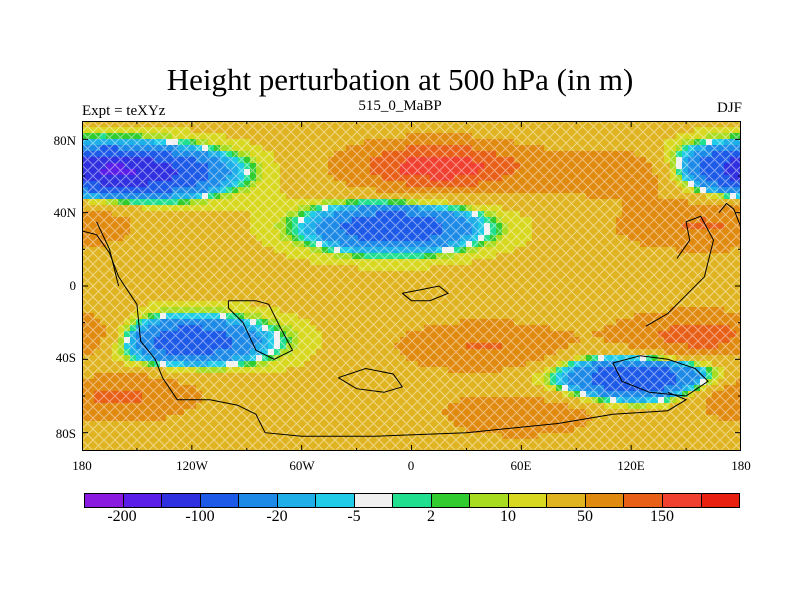 The width and height of the screenshot is (800, 600). What do you see at coordinates (124, 111) in the screenshot?
I see `experiment-label: Expt = teXYz` at bounding box center [124, 111].